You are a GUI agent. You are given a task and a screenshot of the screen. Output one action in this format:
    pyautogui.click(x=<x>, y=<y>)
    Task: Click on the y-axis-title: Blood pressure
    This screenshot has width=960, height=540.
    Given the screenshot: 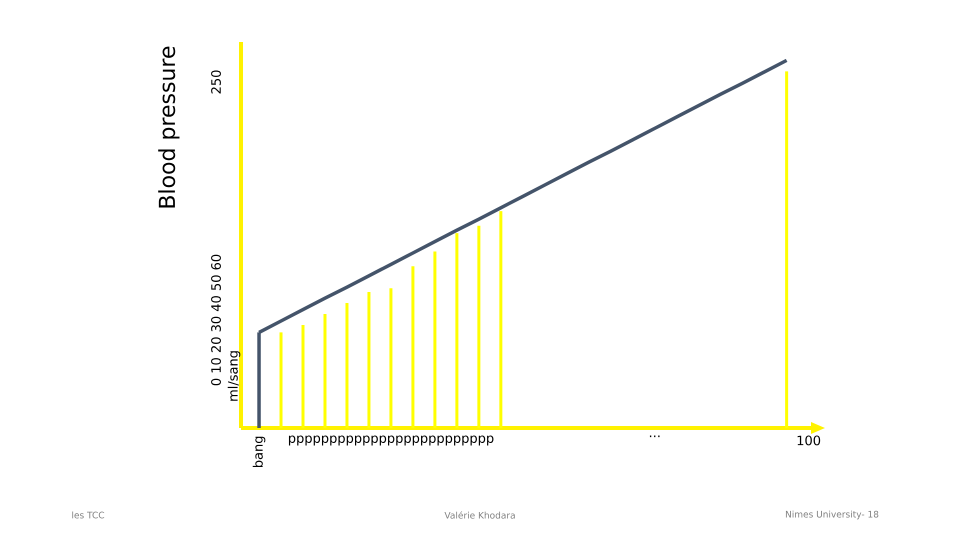 What is the action you would take?
    pyautogui.click(x=169, y=127)
    